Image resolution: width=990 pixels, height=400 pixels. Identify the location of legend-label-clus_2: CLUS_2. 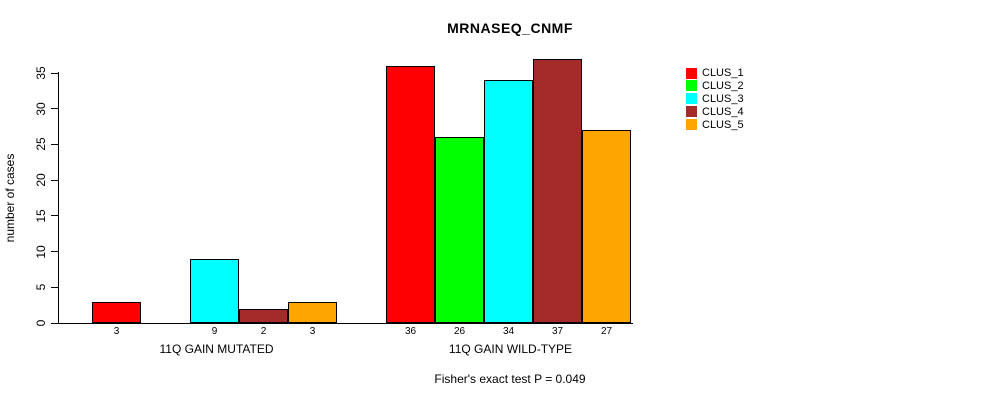
(723, 85).